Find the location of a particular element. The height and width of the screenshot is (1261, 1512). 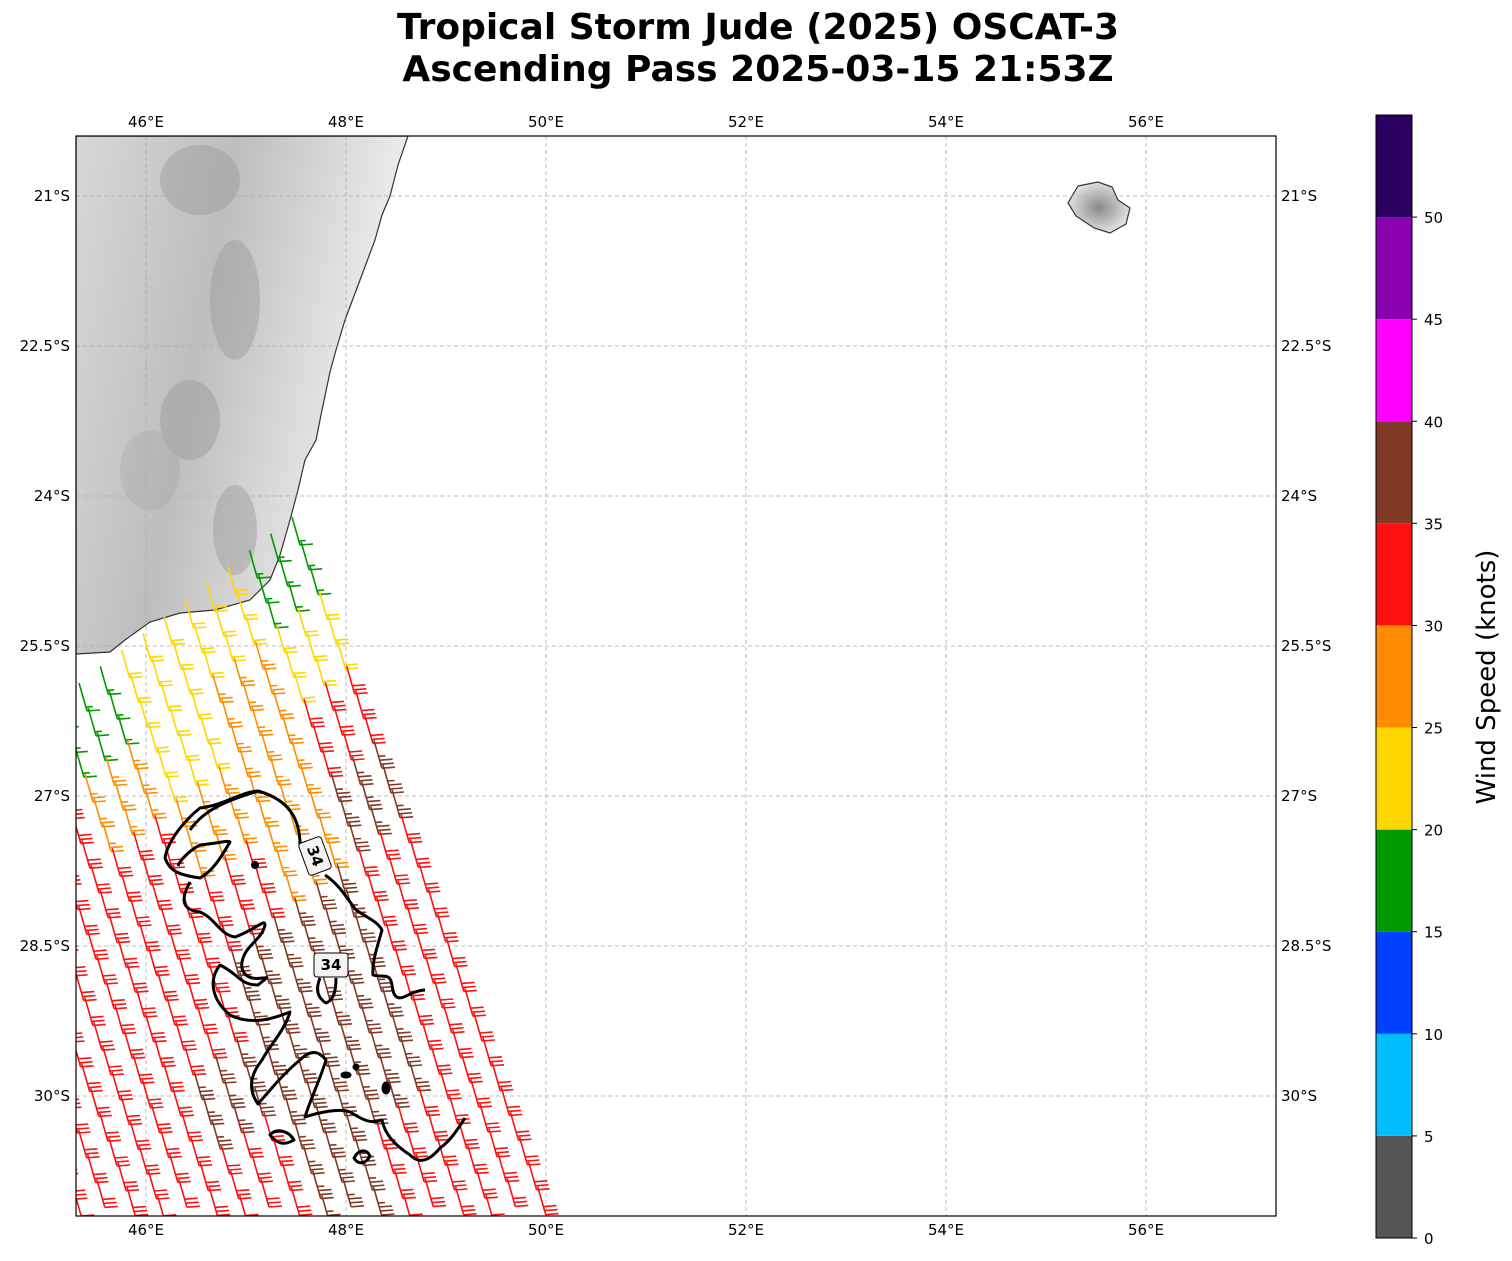

lon-tick-label-bottom: 50°E is located at coordinates (546, 1230).